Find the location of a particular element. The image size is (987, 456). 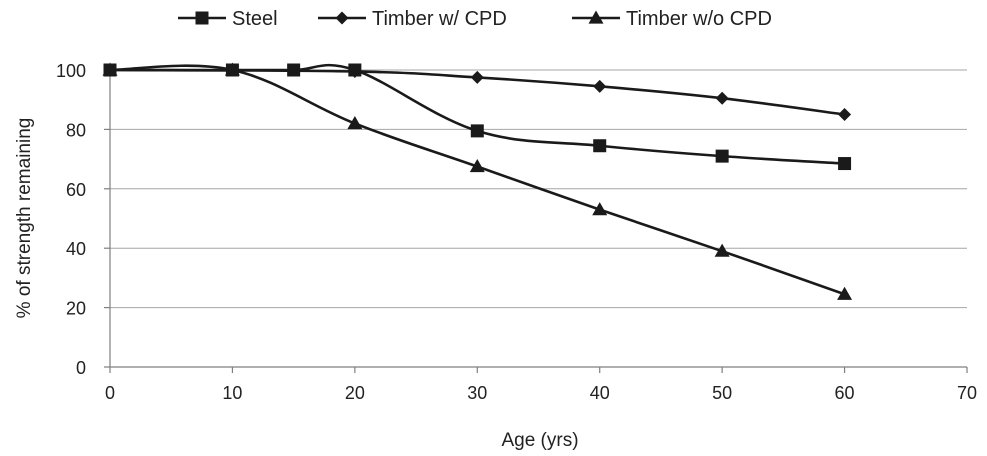

x-tick-label: 30 is located at coordinates (477, 393).